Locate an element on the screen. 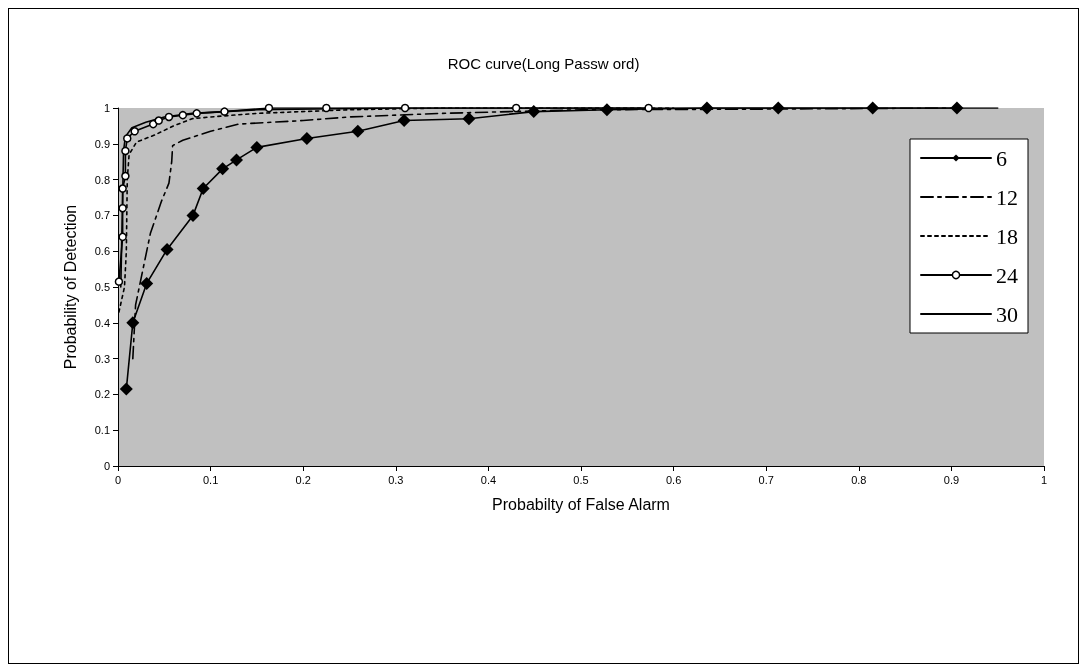  x-tick-label: 0.5 is located at coordinates (581, 479).